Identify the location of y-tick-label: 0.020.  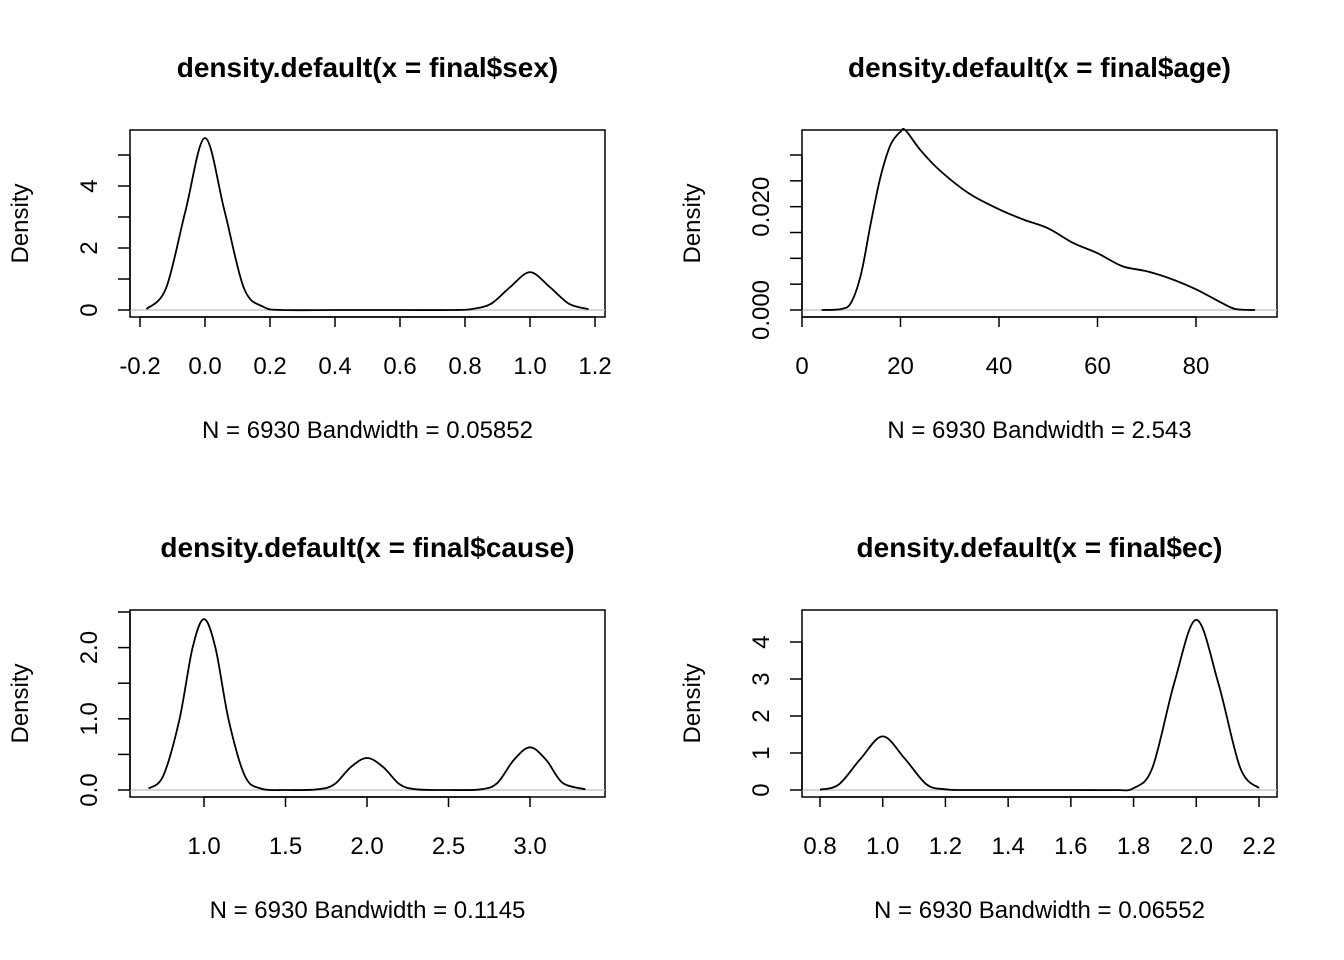
(761, 207).